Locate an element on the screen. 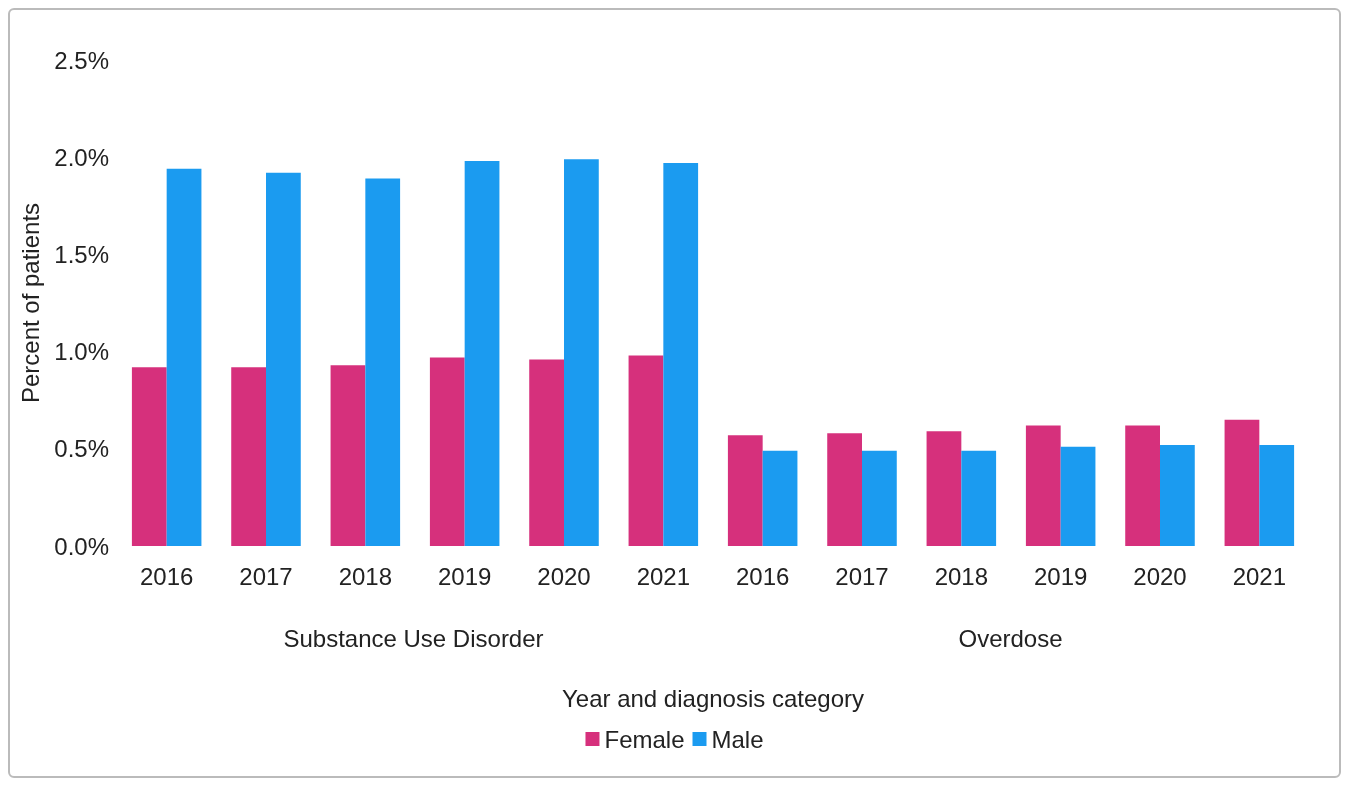 This screenshot has width=1349, height=787. y-tick-label: 1.0% is located at coordinates (81, 352).